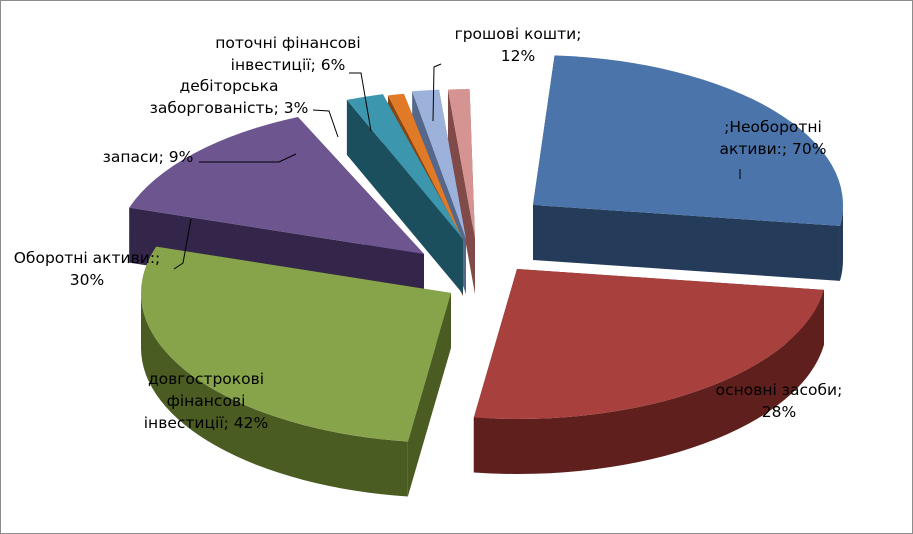 The height and width of the screenshot is (534, 913). What do you see at coordinates (229, 97) in the screenshot?
I see `slice-label-5: дебіторська заборгованість; 3%` at bounding box center [229, 97].